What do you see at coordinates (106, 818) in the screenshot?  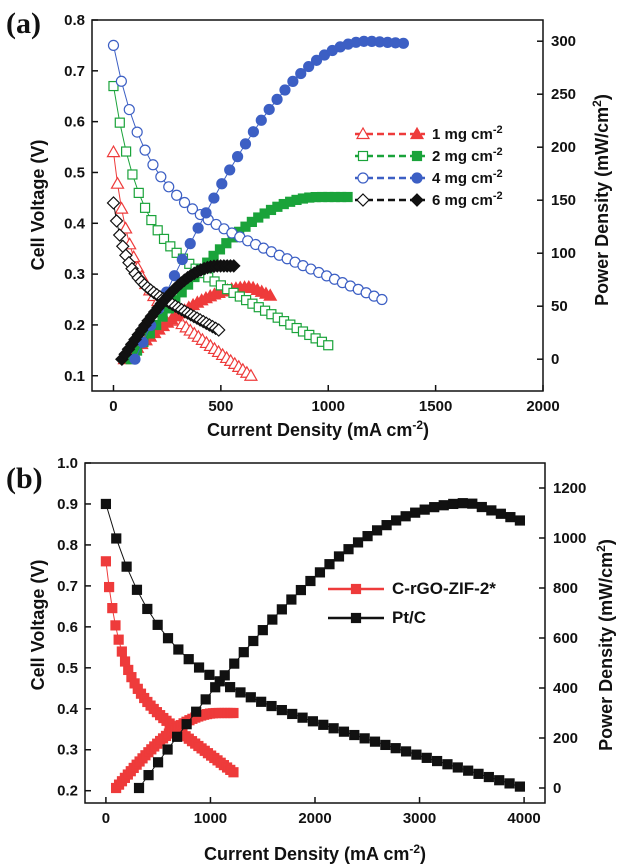 I see `panel-b-x-tick-label: 0` at bounding box center [106, 818].